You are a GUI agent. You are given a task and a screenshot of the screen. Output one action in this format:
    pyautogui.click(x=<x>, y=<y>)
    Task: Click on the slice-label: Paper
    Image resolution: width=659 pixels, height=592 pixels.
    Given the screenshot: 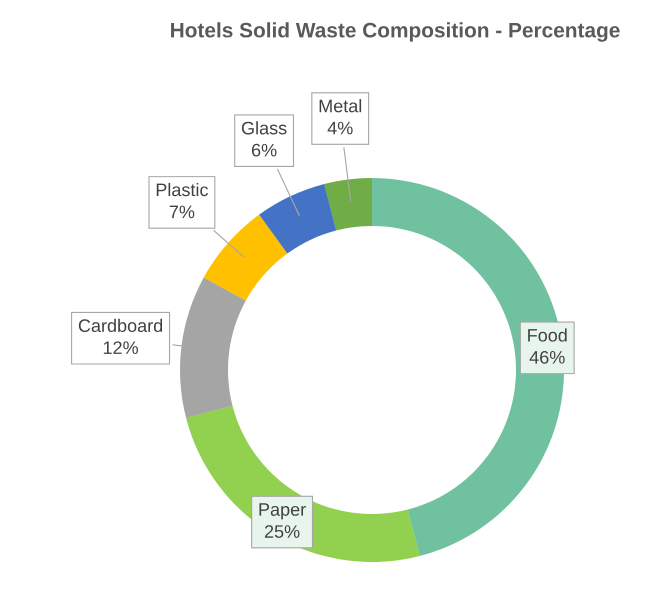 What is the action you would take?
    pyautogui.click(x=282, y=511)
    